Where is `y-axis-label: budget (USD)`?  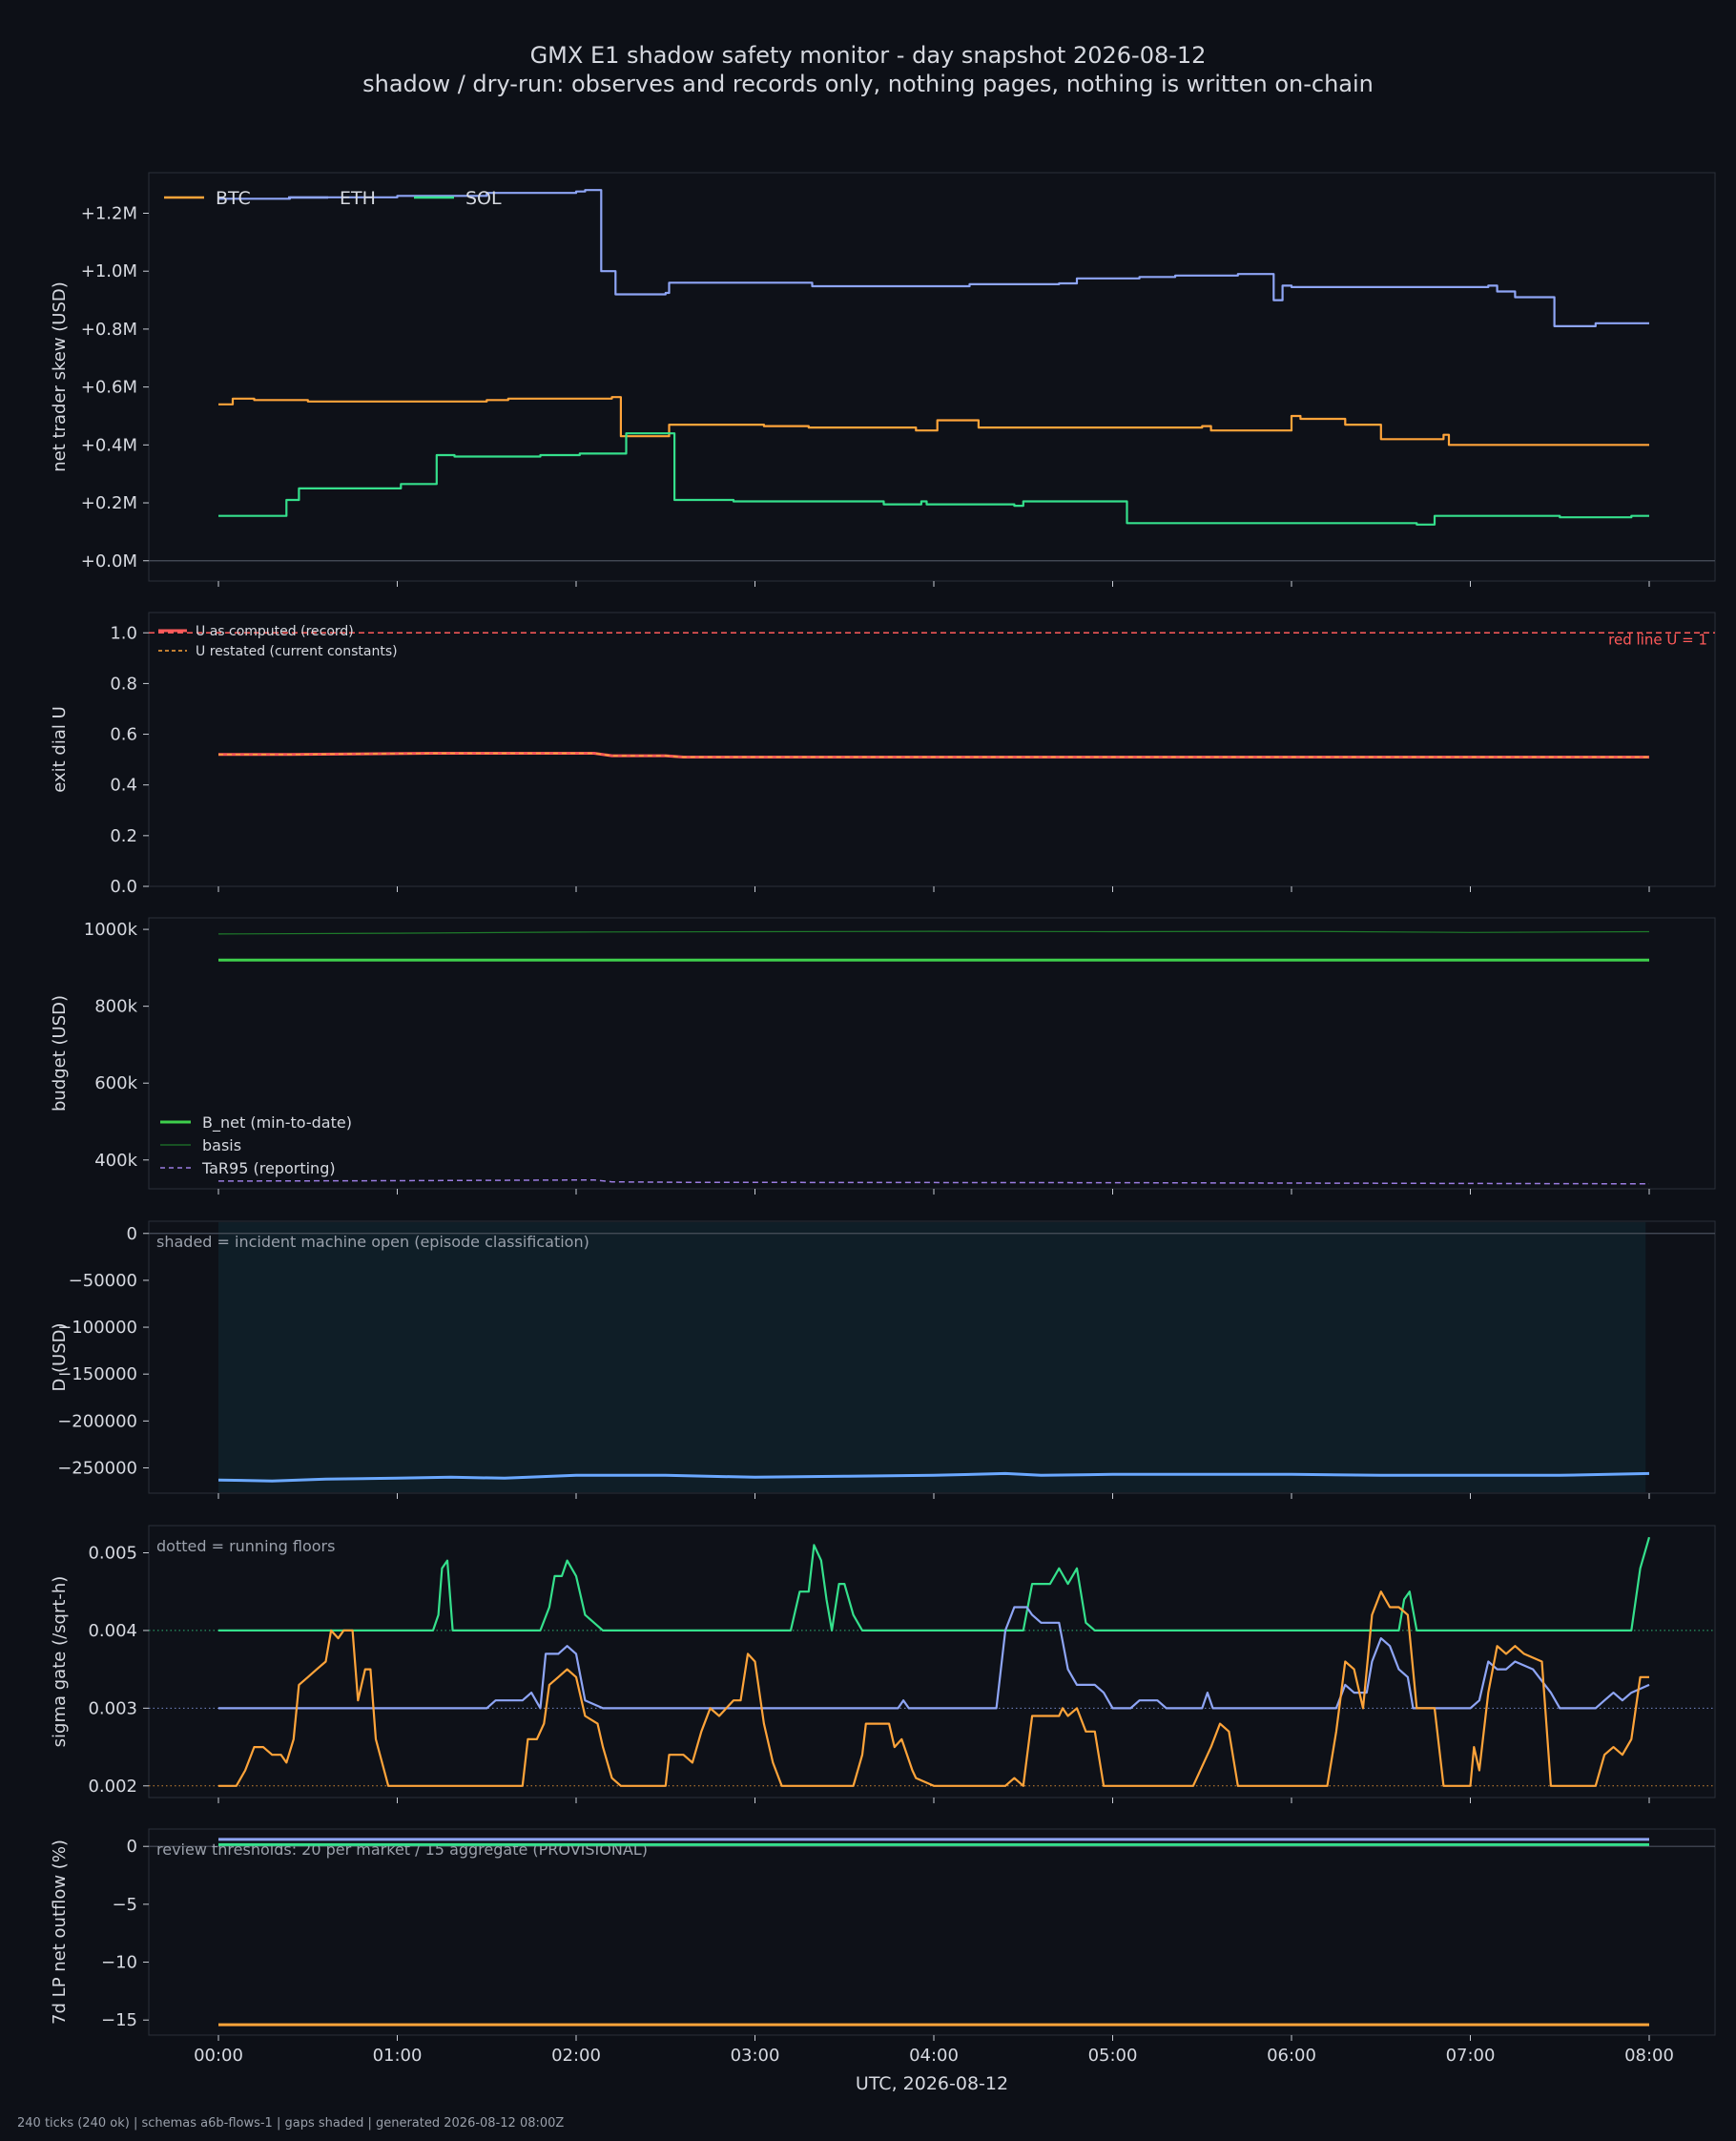 y-axis-label: budget (USD) is located at coordinates (60, 1053).